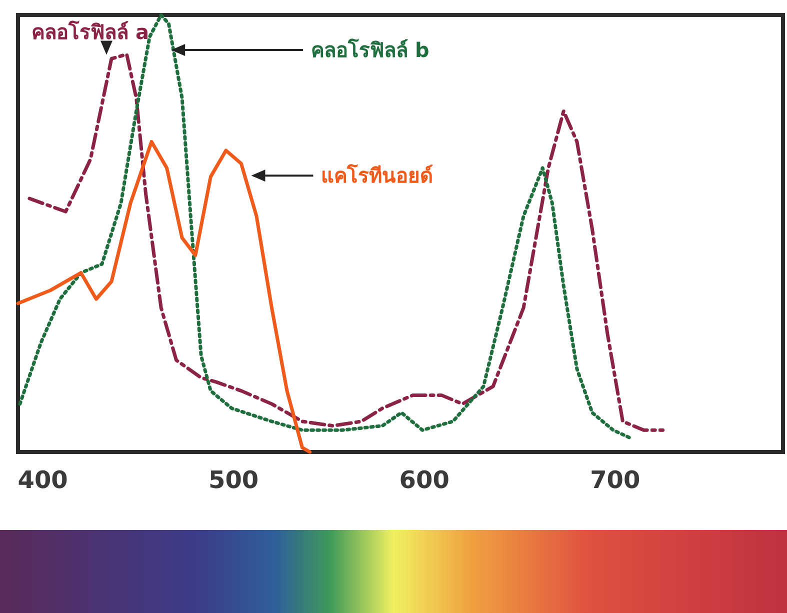 The image size is (787, 613). What do you see at coordinates (233, 480) in the screenshot?
I see `x-tick-label: 500` at bounding box center [233, 480].